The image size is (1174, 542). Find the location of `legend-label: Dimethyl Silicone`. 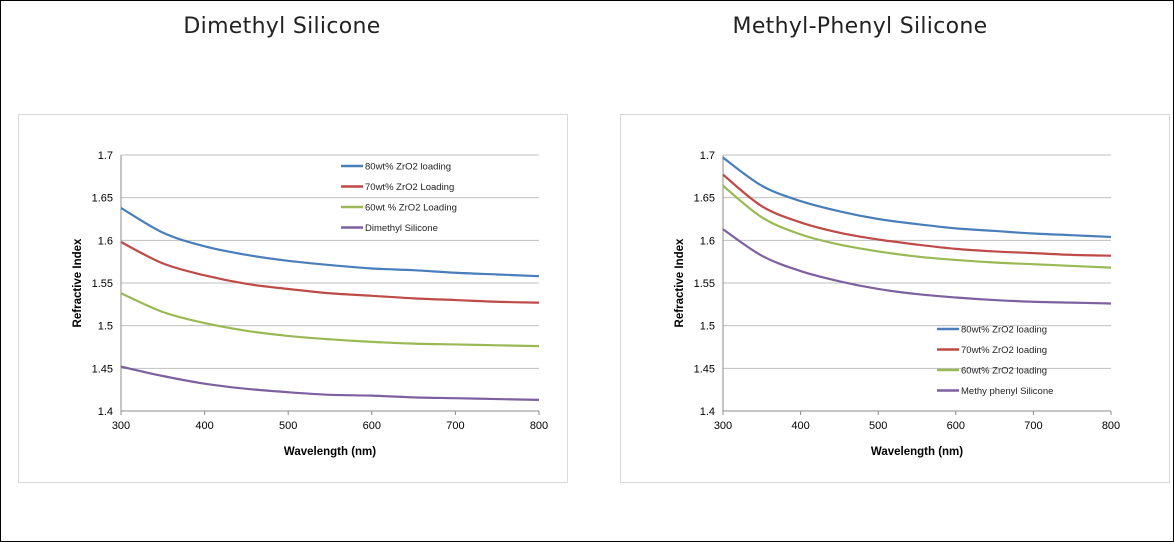

legend-label: Dimethyl Silicone is located at coordinates (401, 228).